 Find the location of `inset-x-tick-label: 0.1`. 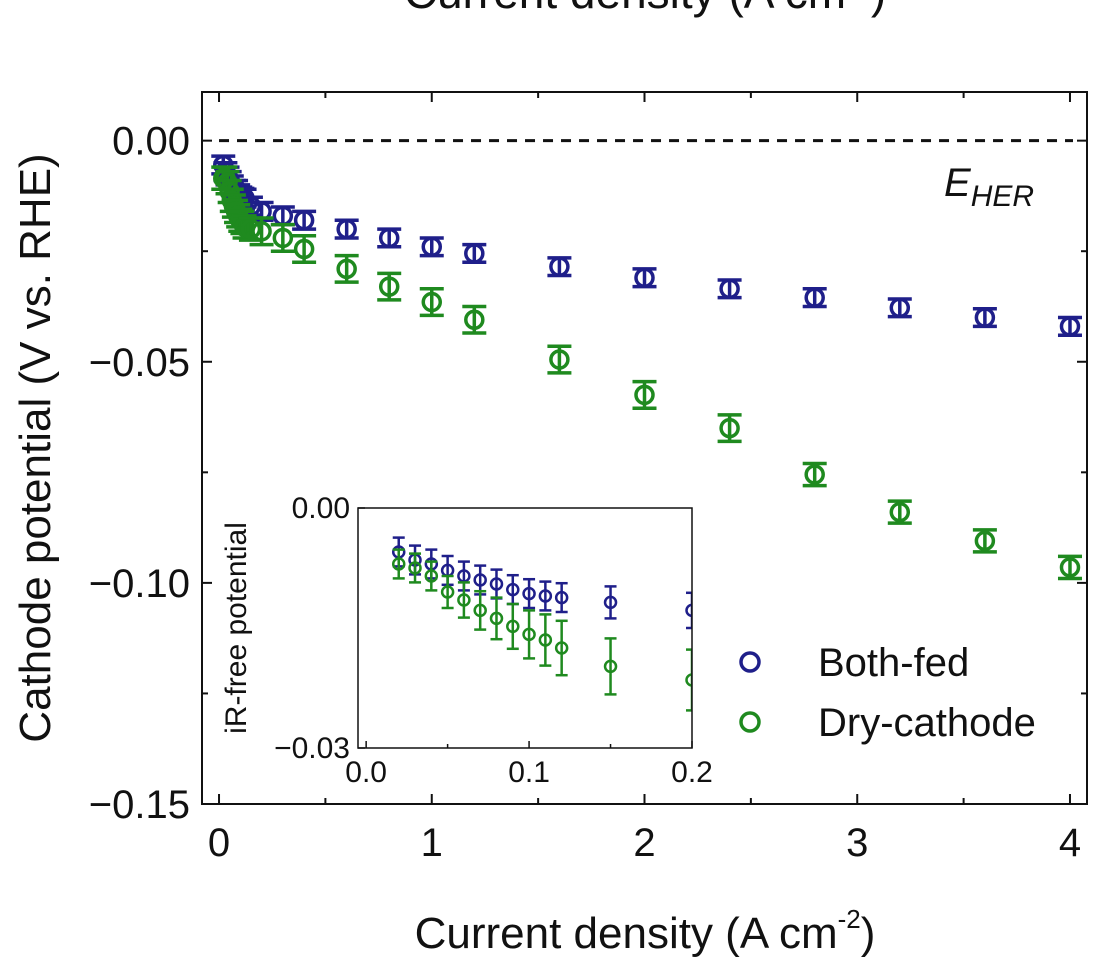

inset-x-tick-label: 0.1 is located at coordinates (529, 772).